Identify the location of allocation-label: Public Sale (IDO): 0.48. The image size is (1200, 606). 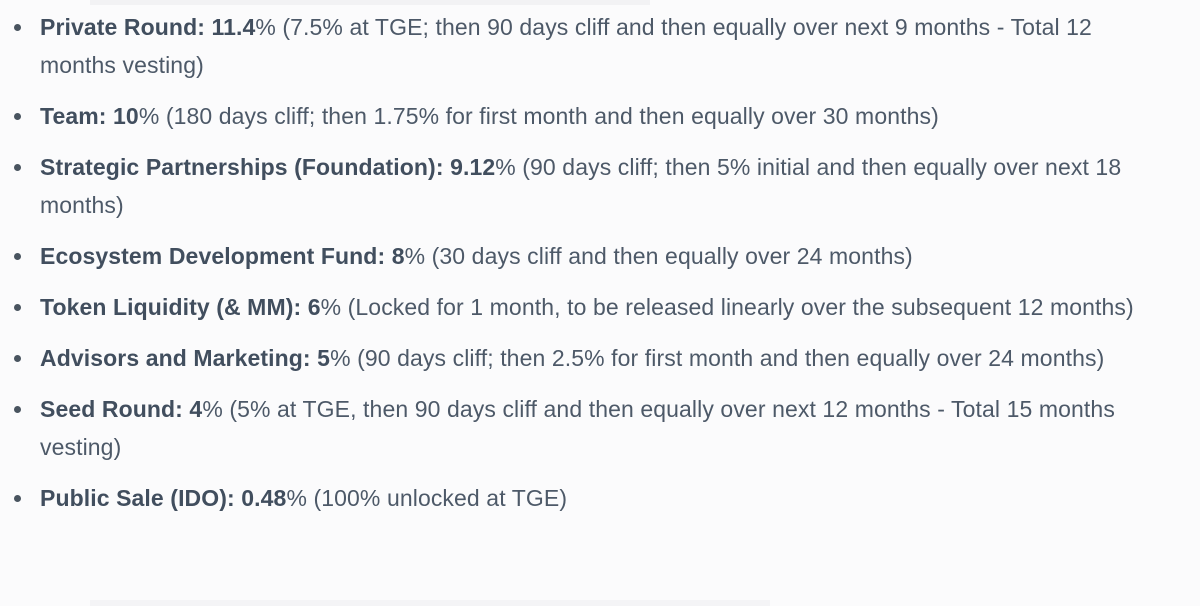
(163, 498).